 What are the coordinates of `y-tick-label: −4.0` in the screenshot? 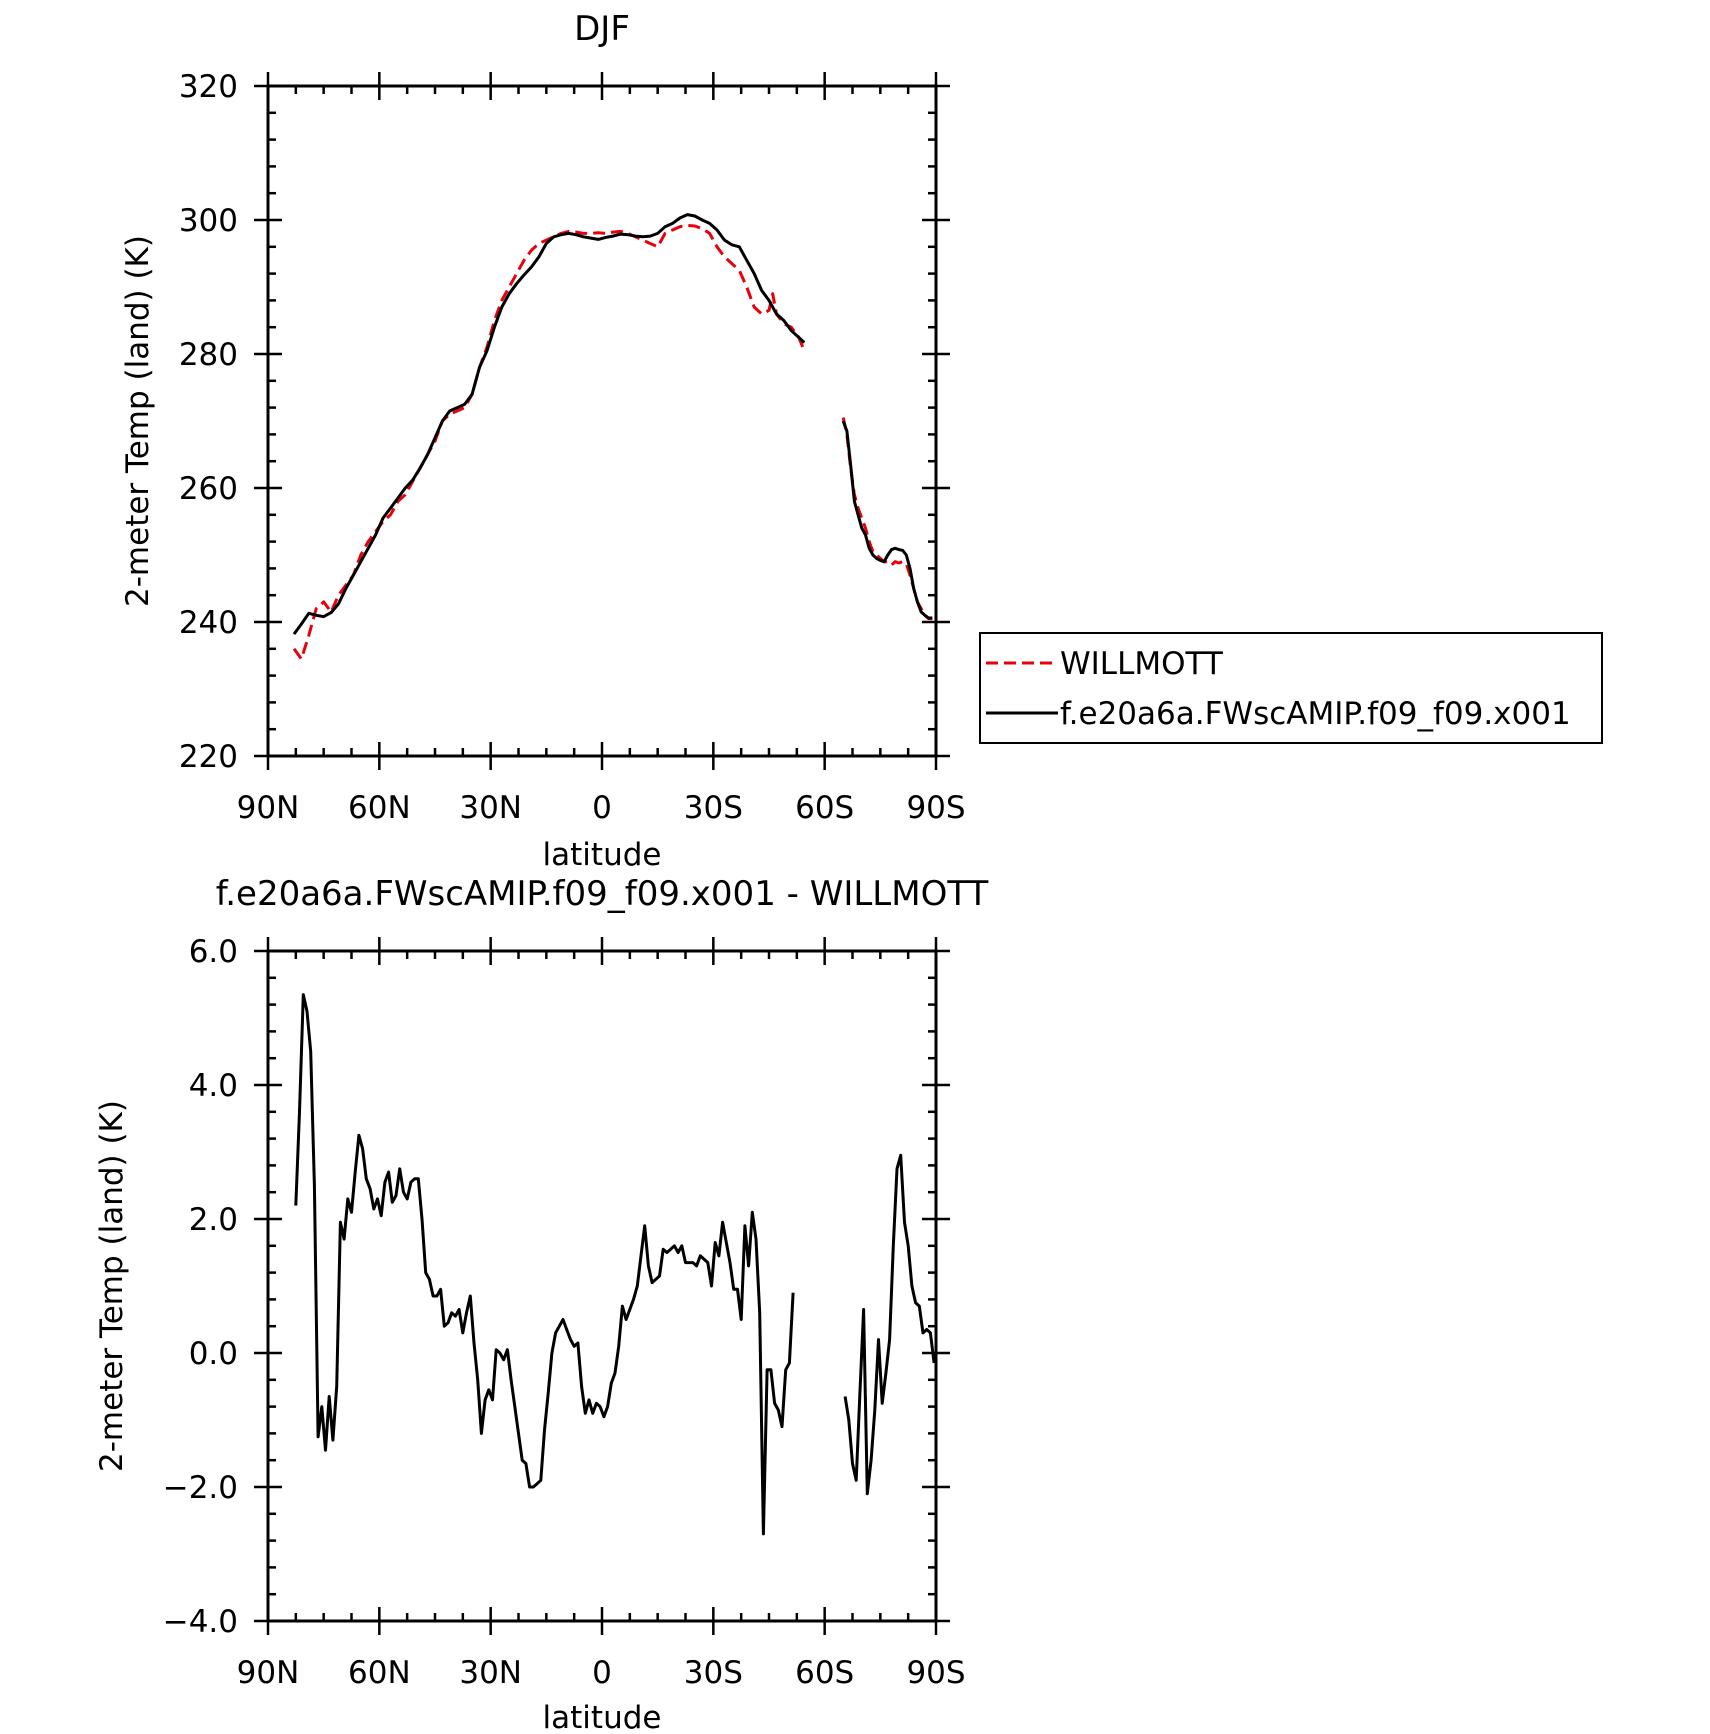 It's located at (200, 1622).